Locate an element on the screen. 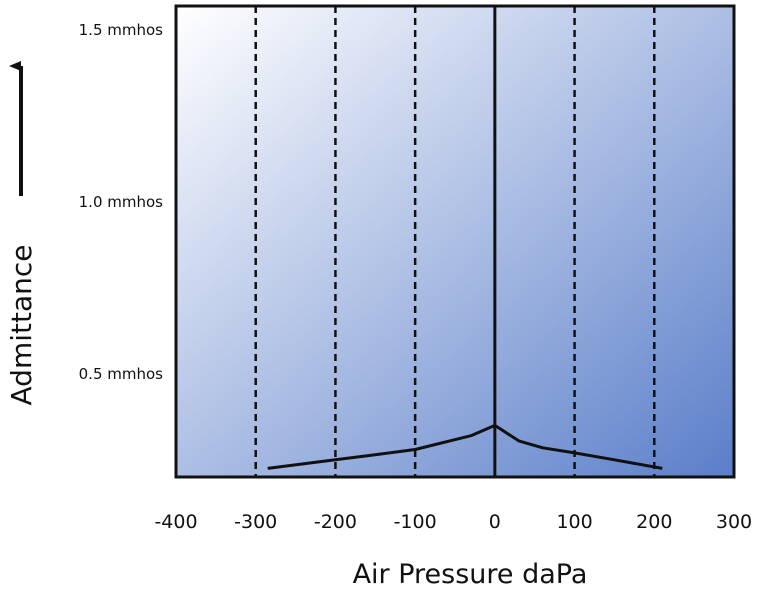 Image resolution: width=768 pixels, height=593 pixels. y-tick-label: 0.5 mmhos is located at coordinates (121, 374).